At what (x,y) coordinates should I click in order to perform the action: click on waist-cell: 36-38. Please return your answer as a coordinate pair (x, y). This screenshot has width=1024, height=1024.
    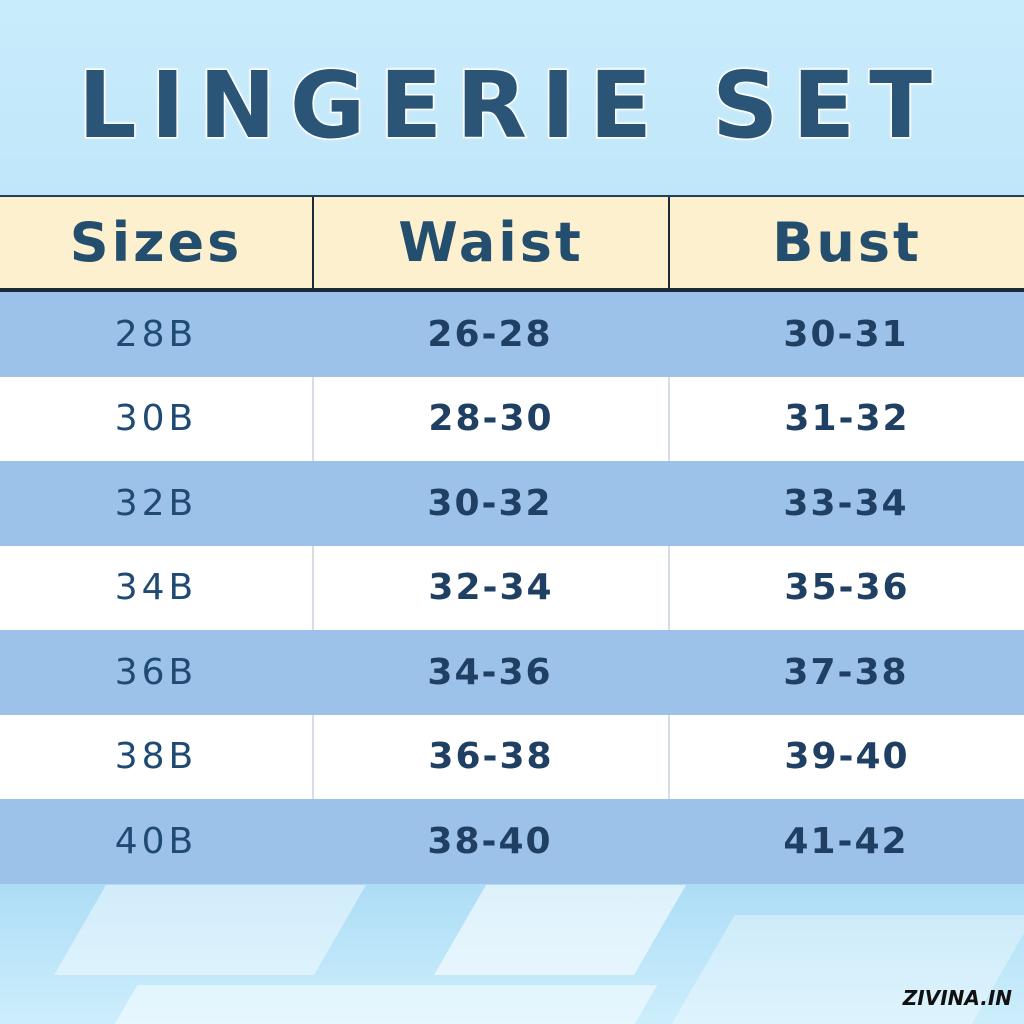
    Looking at the image, I should click on (490, 756).